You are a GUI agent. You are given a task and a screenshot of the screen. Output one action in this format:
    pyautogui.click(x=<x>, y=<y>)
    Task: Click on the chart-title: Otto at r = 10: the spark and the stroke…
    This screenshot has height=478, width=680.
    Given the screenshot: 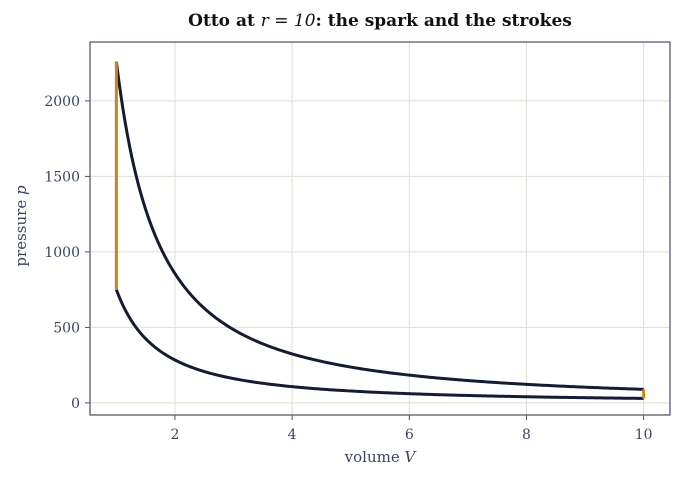 What is the action you would take?
    pyautogui.click(x=380, y=21)
    